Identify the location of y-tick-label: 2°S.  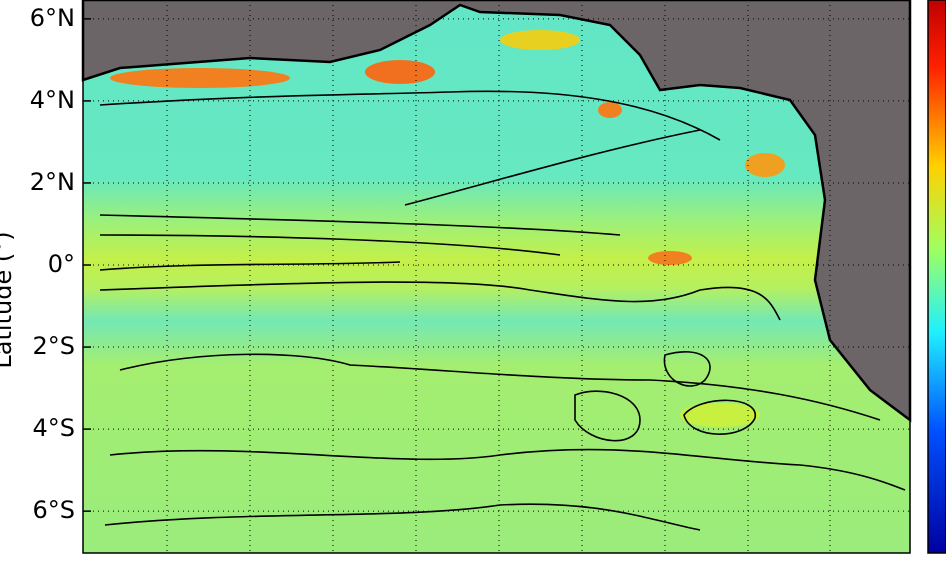
(53, 346).